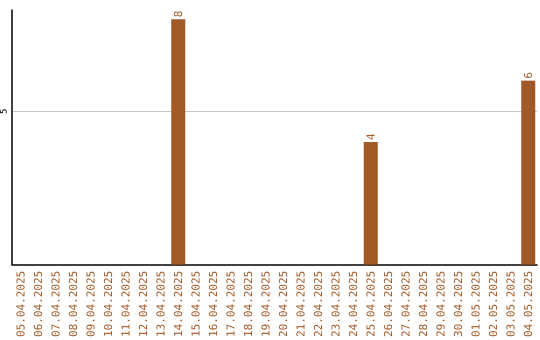 The width and height of the screenshot is (540, 340). What do you see at coordinates (91, 304) in the screenshot?
I see `x-tick-label: 09.04.2025` at bounding box center [91, 304].